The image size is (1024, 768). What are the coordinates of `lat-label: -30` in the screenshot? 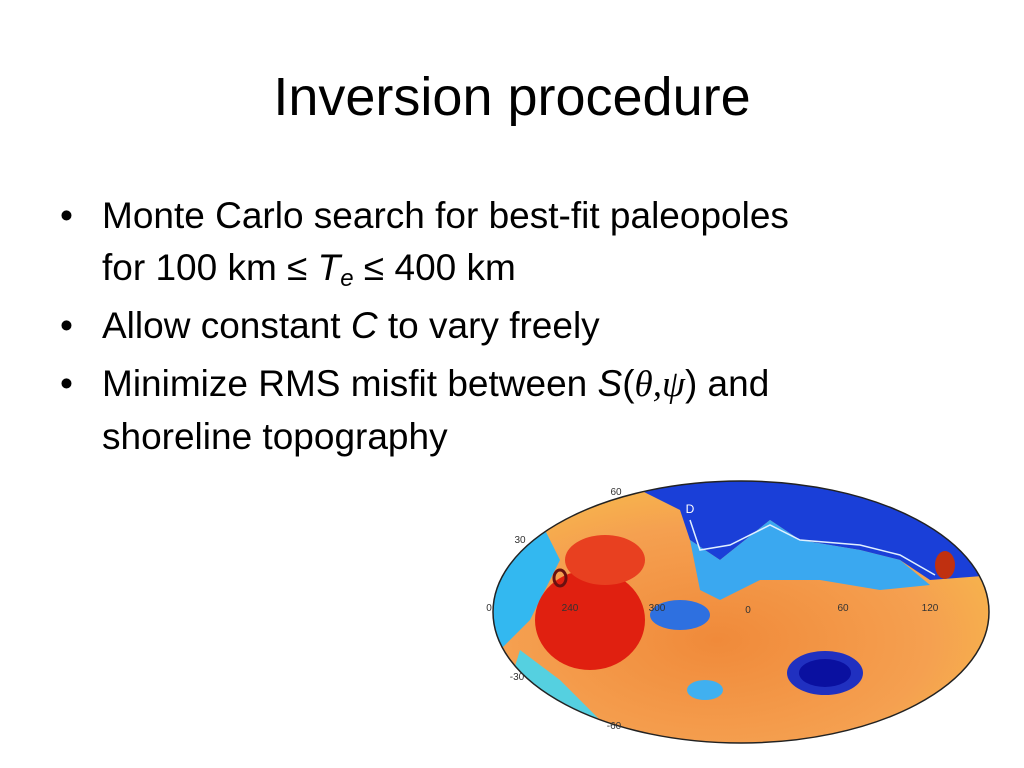 It's located at (517, 677).